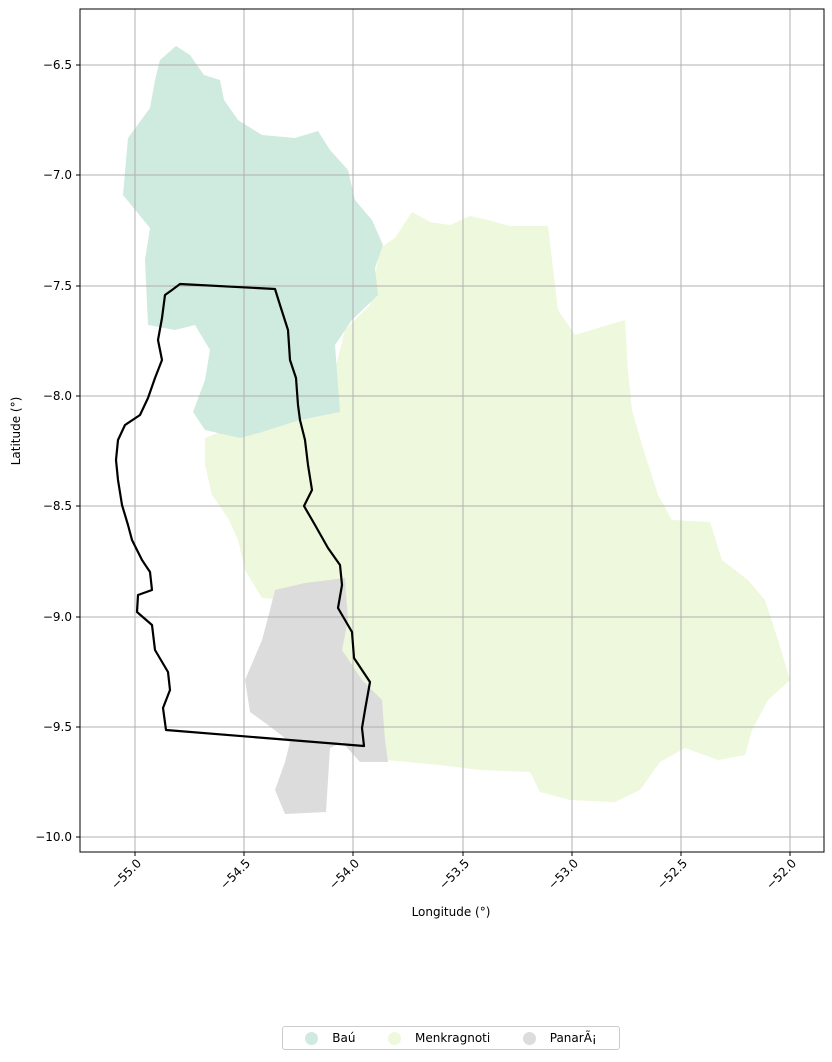 The width and height of the screenshot is (832, 1062). I want to click on territory-bau, so click(253, 242).